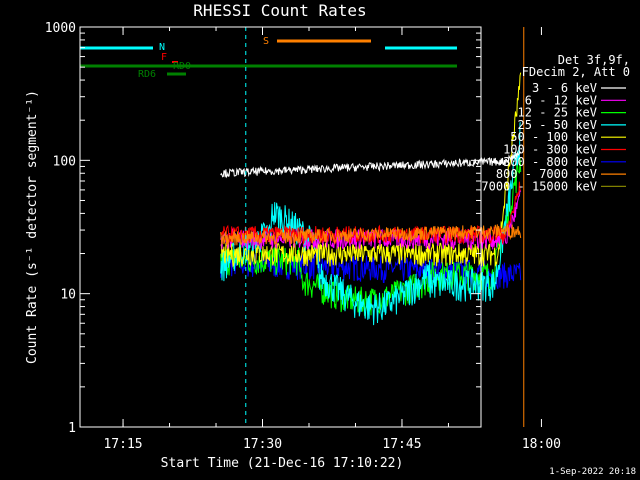 The image size is (640, 480). I want to click on y-tick-label: 10, so click(68, 295).